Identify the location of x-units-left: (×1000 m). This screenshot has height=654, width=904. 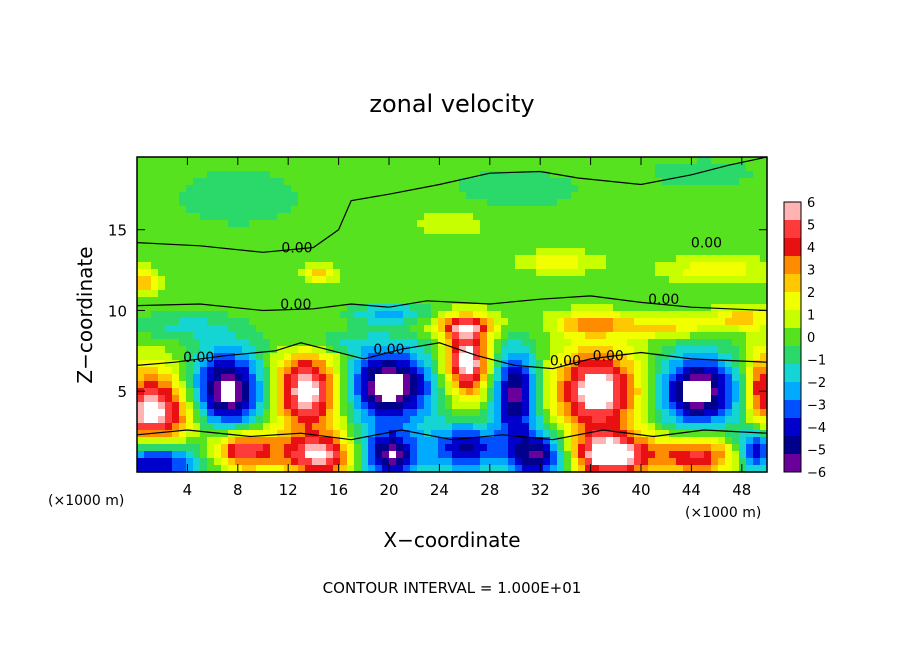
(86, 501).